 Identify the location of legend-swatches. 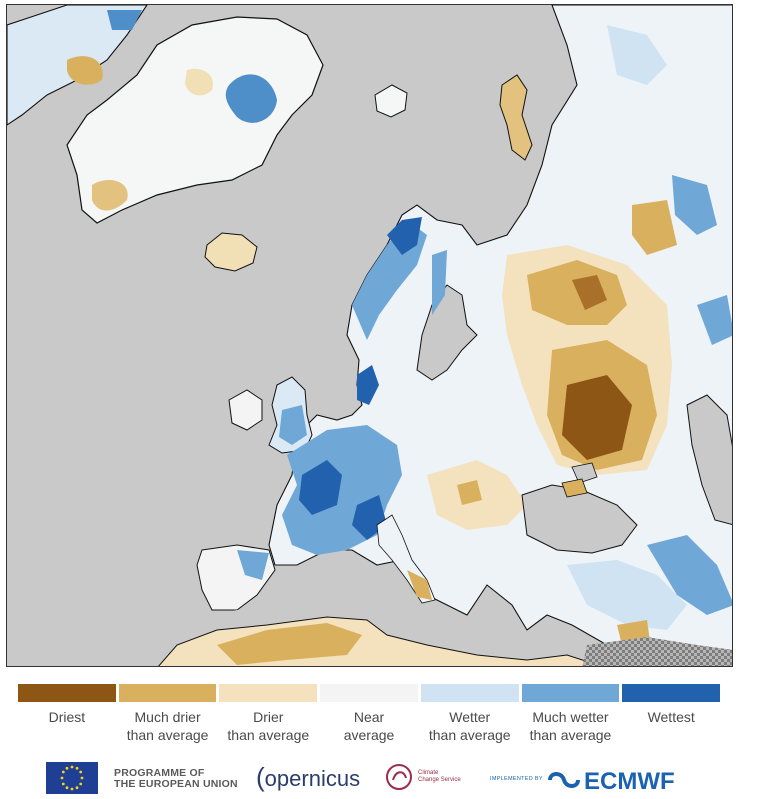
(369, 693).